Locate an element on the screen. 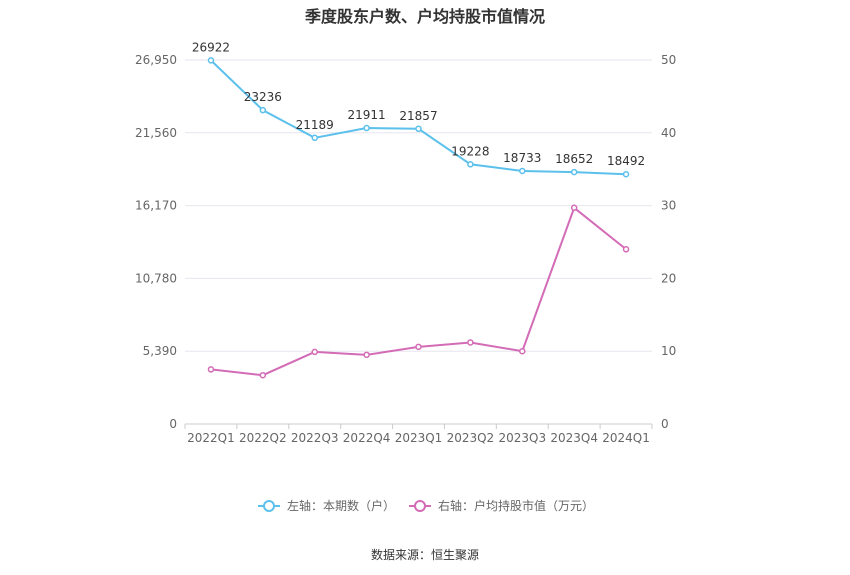  left-tick-label: 16,170 is located at coordinates (156, 206).